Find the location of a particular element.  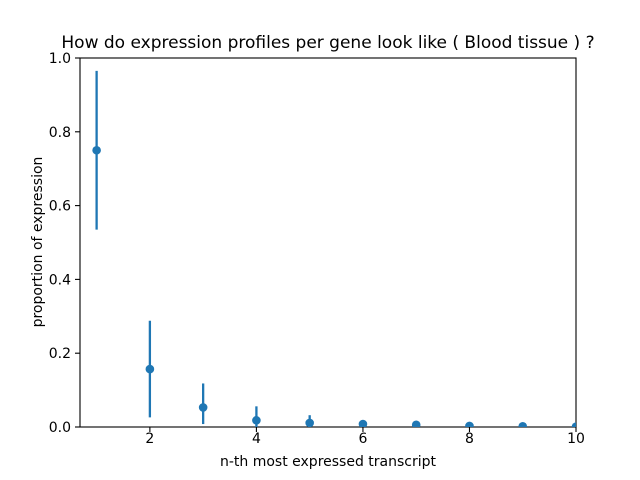

y-tick-label: 0.2 is located at coordinates (60, 354).